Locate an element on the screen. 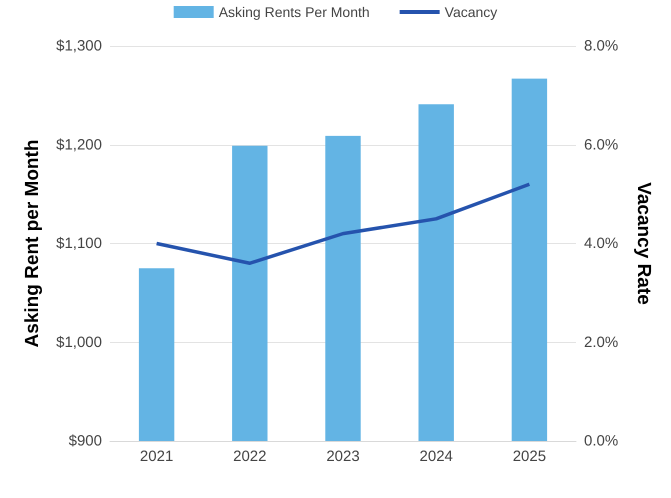 Image resolution: width=671 pixels, height=498 pixels. y2-tick-label: 8.0% is located at coordinates (601, 46).